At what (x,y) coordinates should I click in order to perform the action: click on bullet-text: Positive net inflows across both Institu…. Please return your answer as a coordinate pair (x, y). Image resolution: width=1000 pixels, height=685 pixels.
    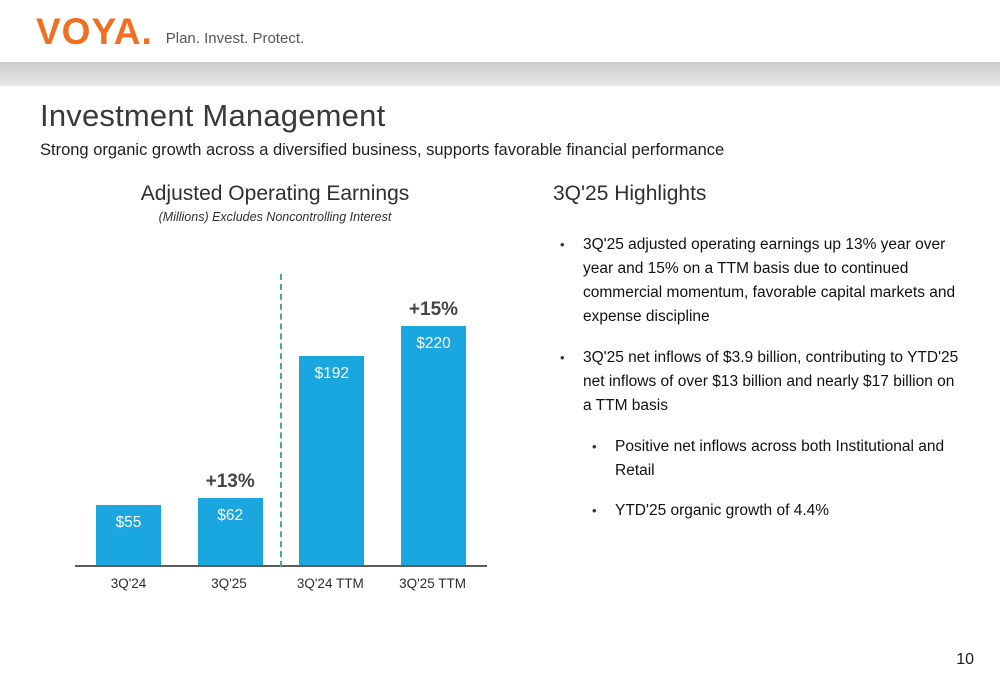
    Looking at the image, I should click on (780, 459).